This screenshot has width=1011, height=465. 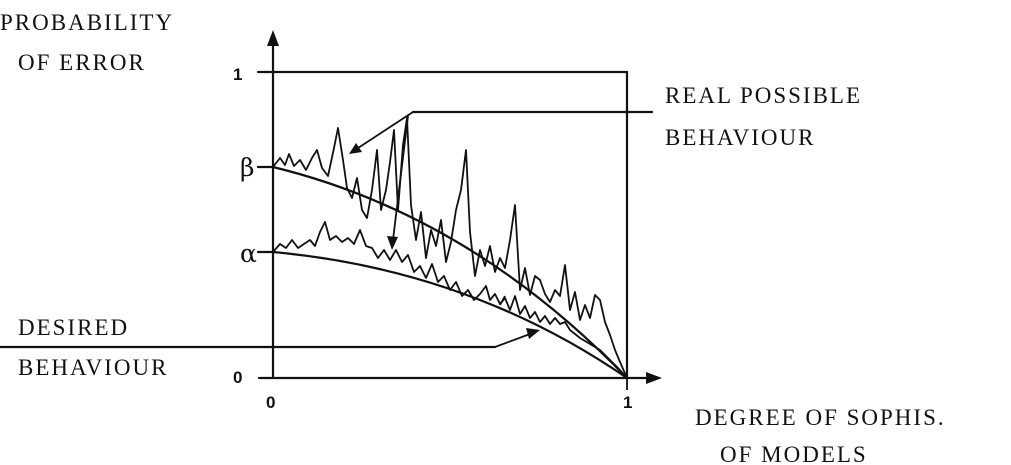 I want to click on desired-behaviour-label-line2: BEHAVIOUR, so click(x=93, y=367).